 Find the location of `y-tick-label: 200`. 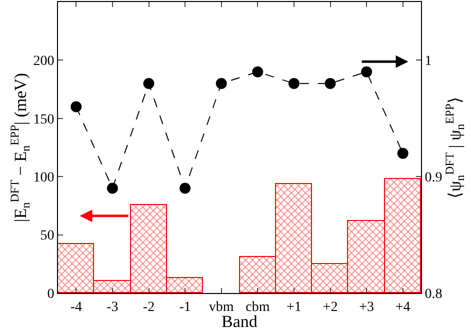

y-tick-label: 200 is located at coordinates (43, 62).